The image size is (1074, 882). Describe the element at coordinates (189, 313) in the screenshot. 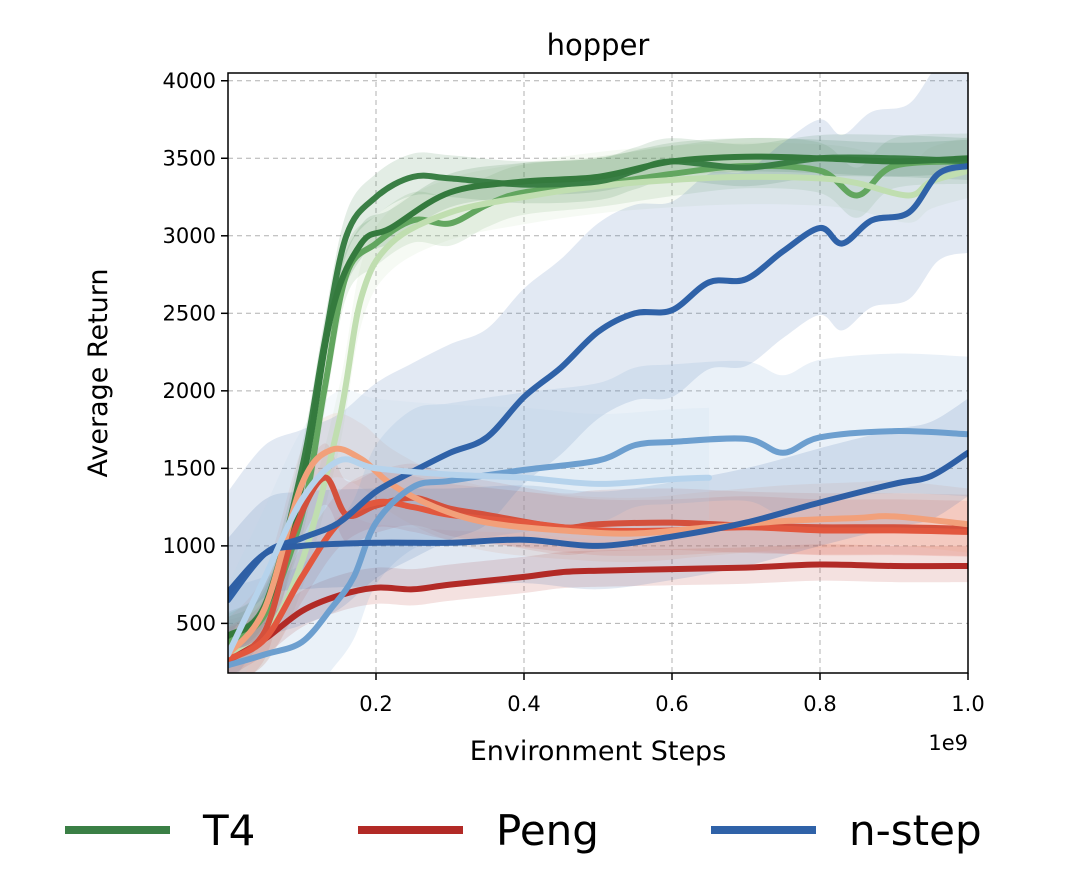

I see `y-tick-label: 2500` at that location.